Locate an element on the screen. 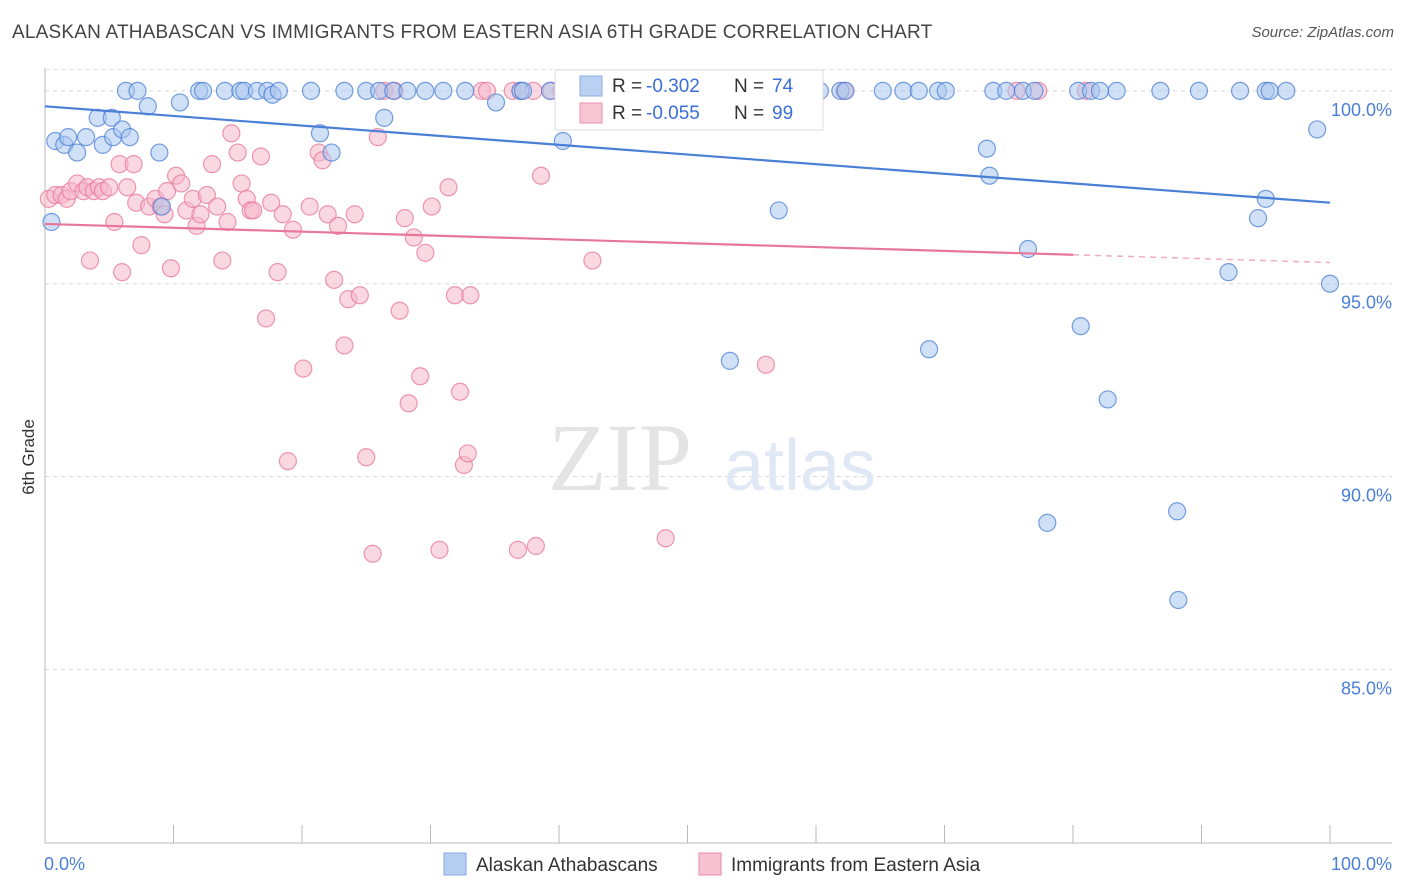  legend-r-value-1: -0.302 is located at coordinates (673, 86).